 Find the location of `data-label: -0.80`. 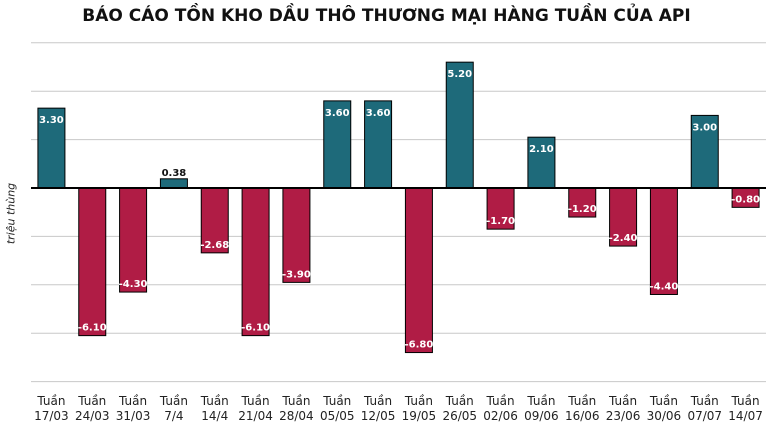

data-label: -0.80 is located at coordinates (745, 199).